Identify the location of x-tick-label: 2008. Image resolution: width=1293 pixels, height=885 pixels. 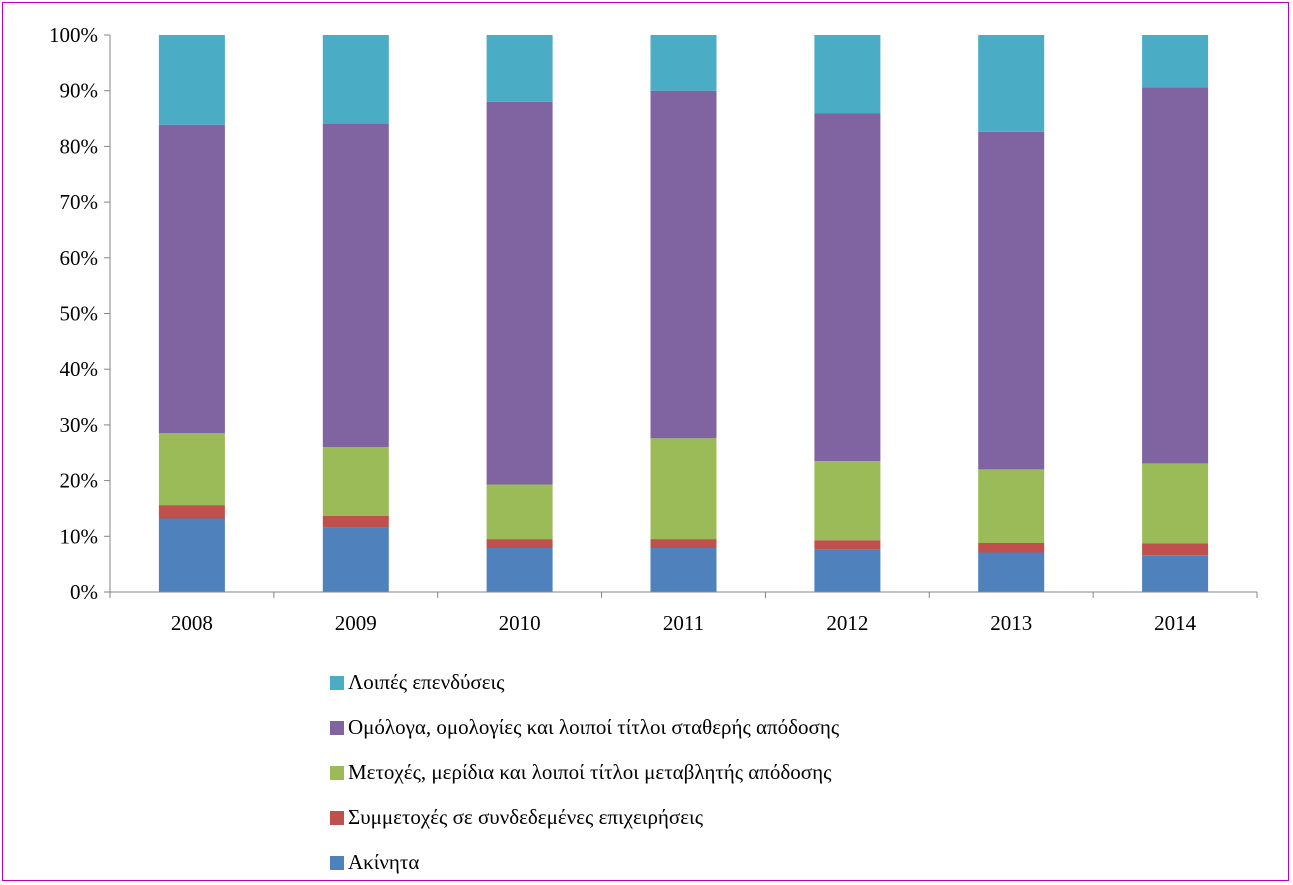
(192, 623).